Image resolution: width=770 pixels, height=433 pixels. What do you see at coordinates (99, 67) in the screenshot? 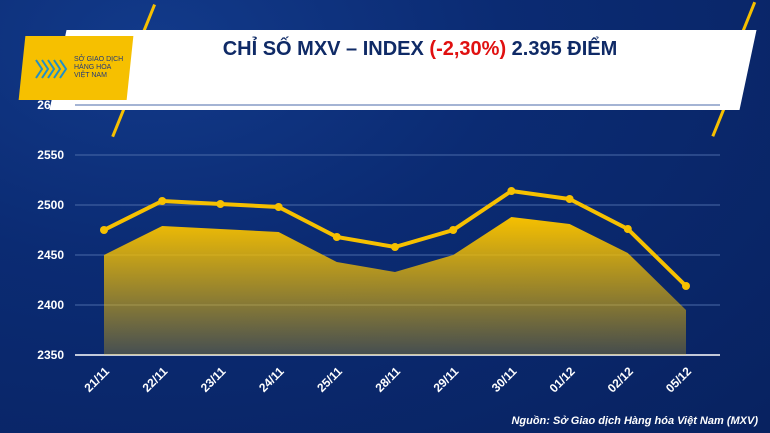
I see `logo-text: SỞ GIAO DỊCH HÀNG HÓA VIỆT NAM` at bounding box center [99, 67].